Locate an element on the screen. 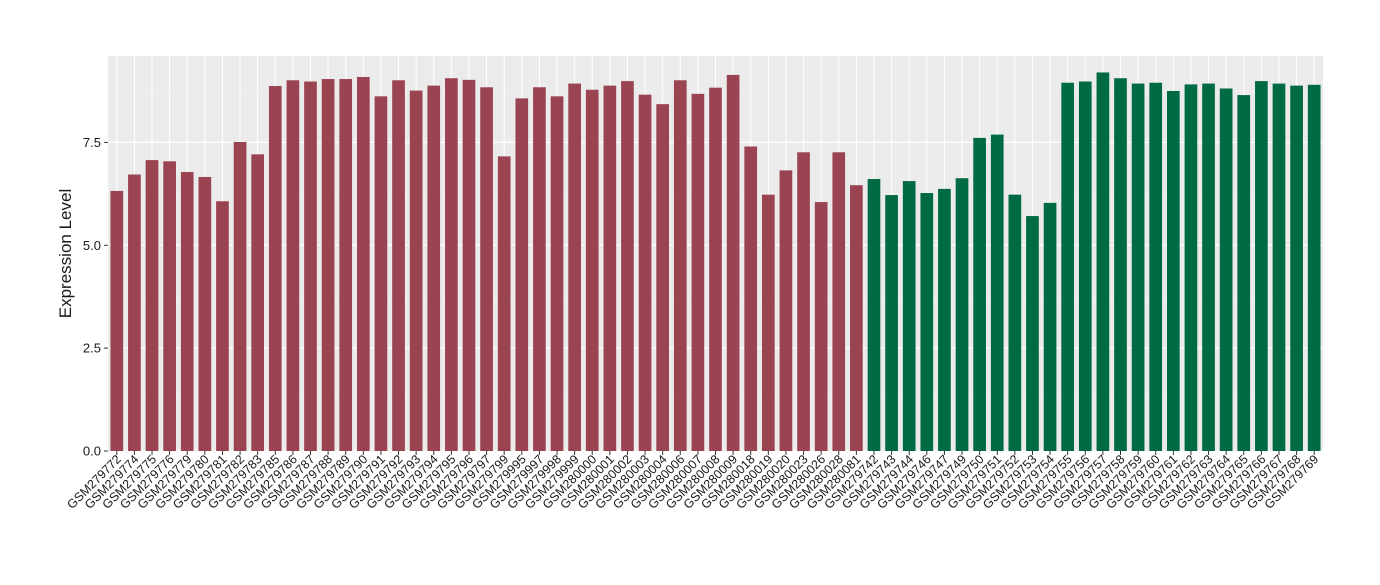 The width and height of the screenshot is (1380, 585). bar-GSM279746 is located at coordinates (927, 322).